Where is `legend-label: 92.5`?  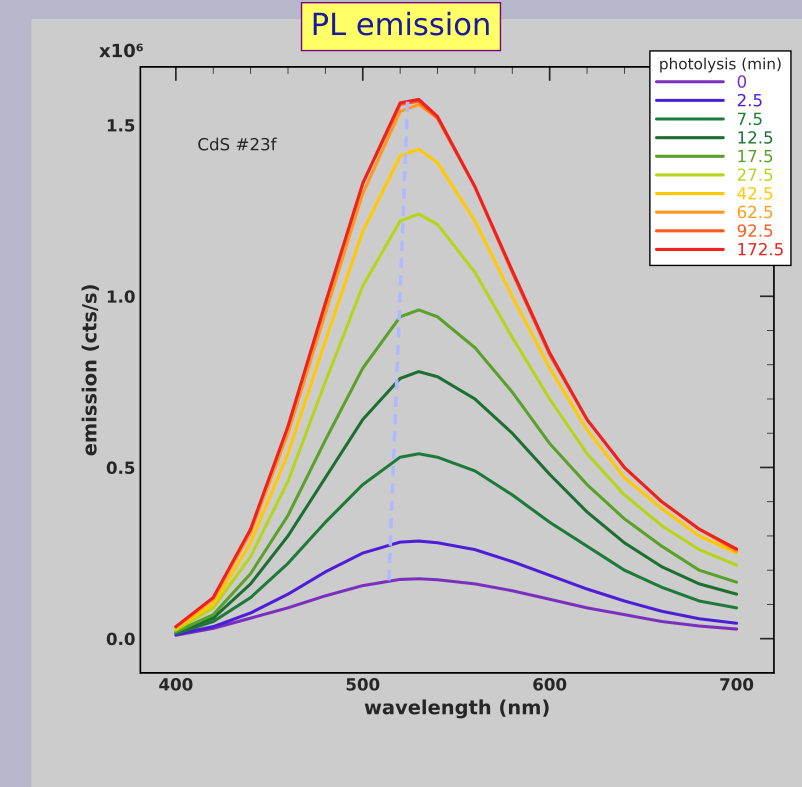
legend-label: 92.5 is located at coordinates (755, 230).